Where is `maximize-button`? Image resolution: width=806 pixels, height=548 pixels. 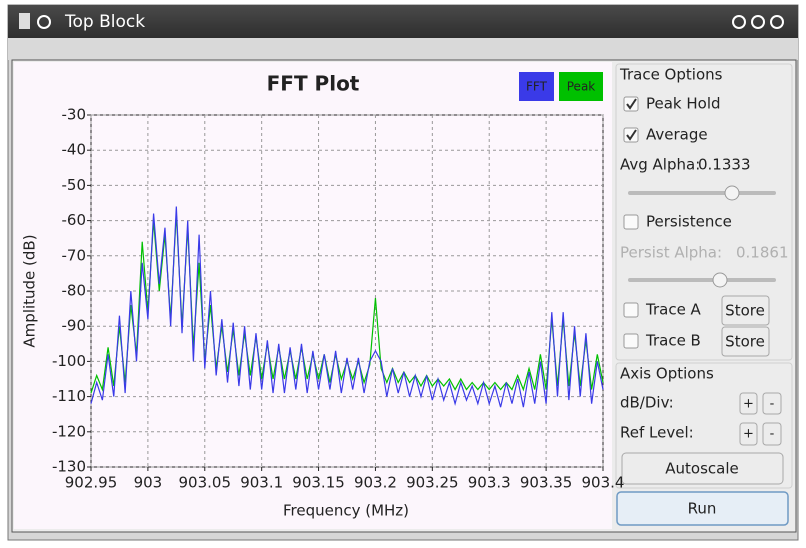
maximize-button is located at coordinates (758, 22).